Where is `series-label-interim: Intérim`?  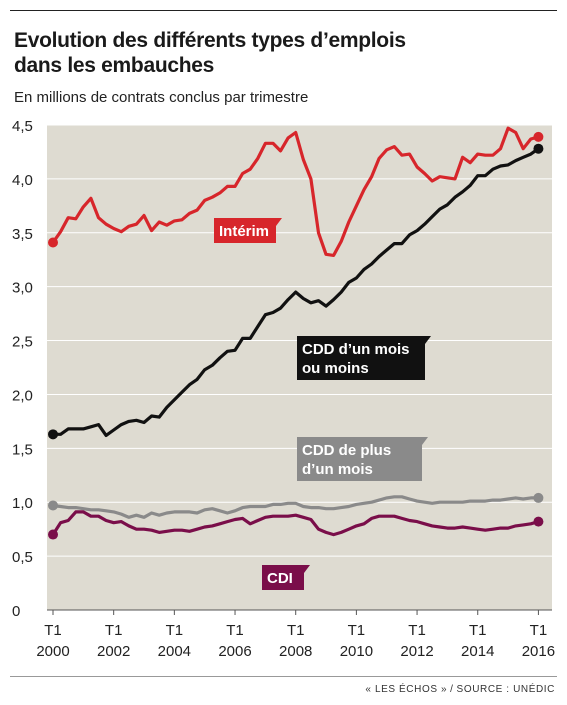 series-label-interim: Intérim is located at coordinates (244, 231).